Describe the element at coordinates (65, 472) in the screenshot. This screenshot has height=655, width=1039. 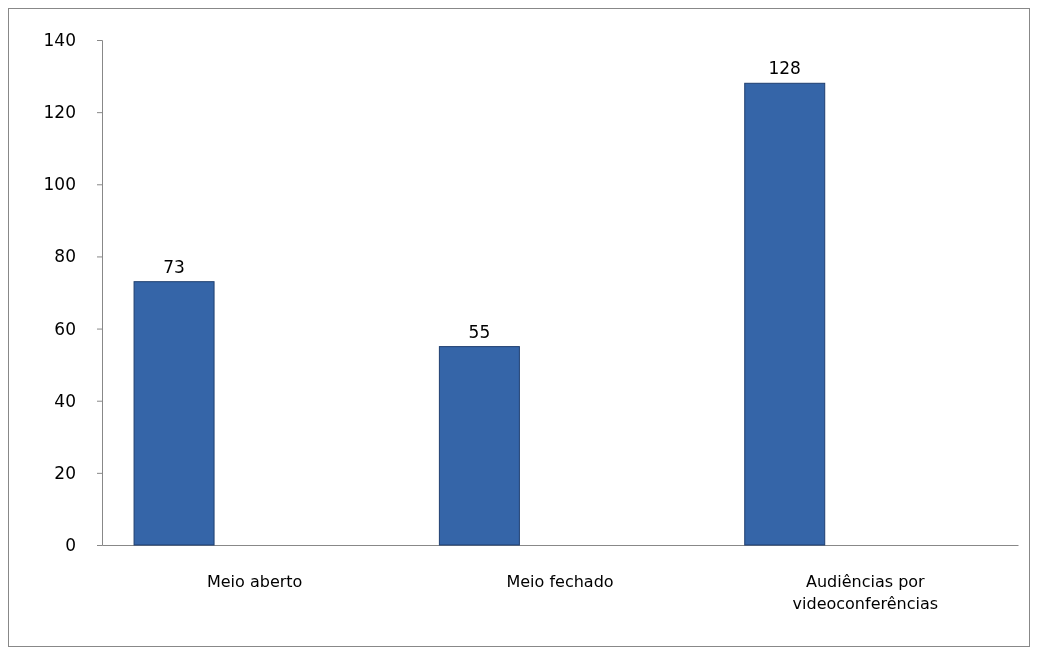
I see `y-tick-label: 20` at that location.